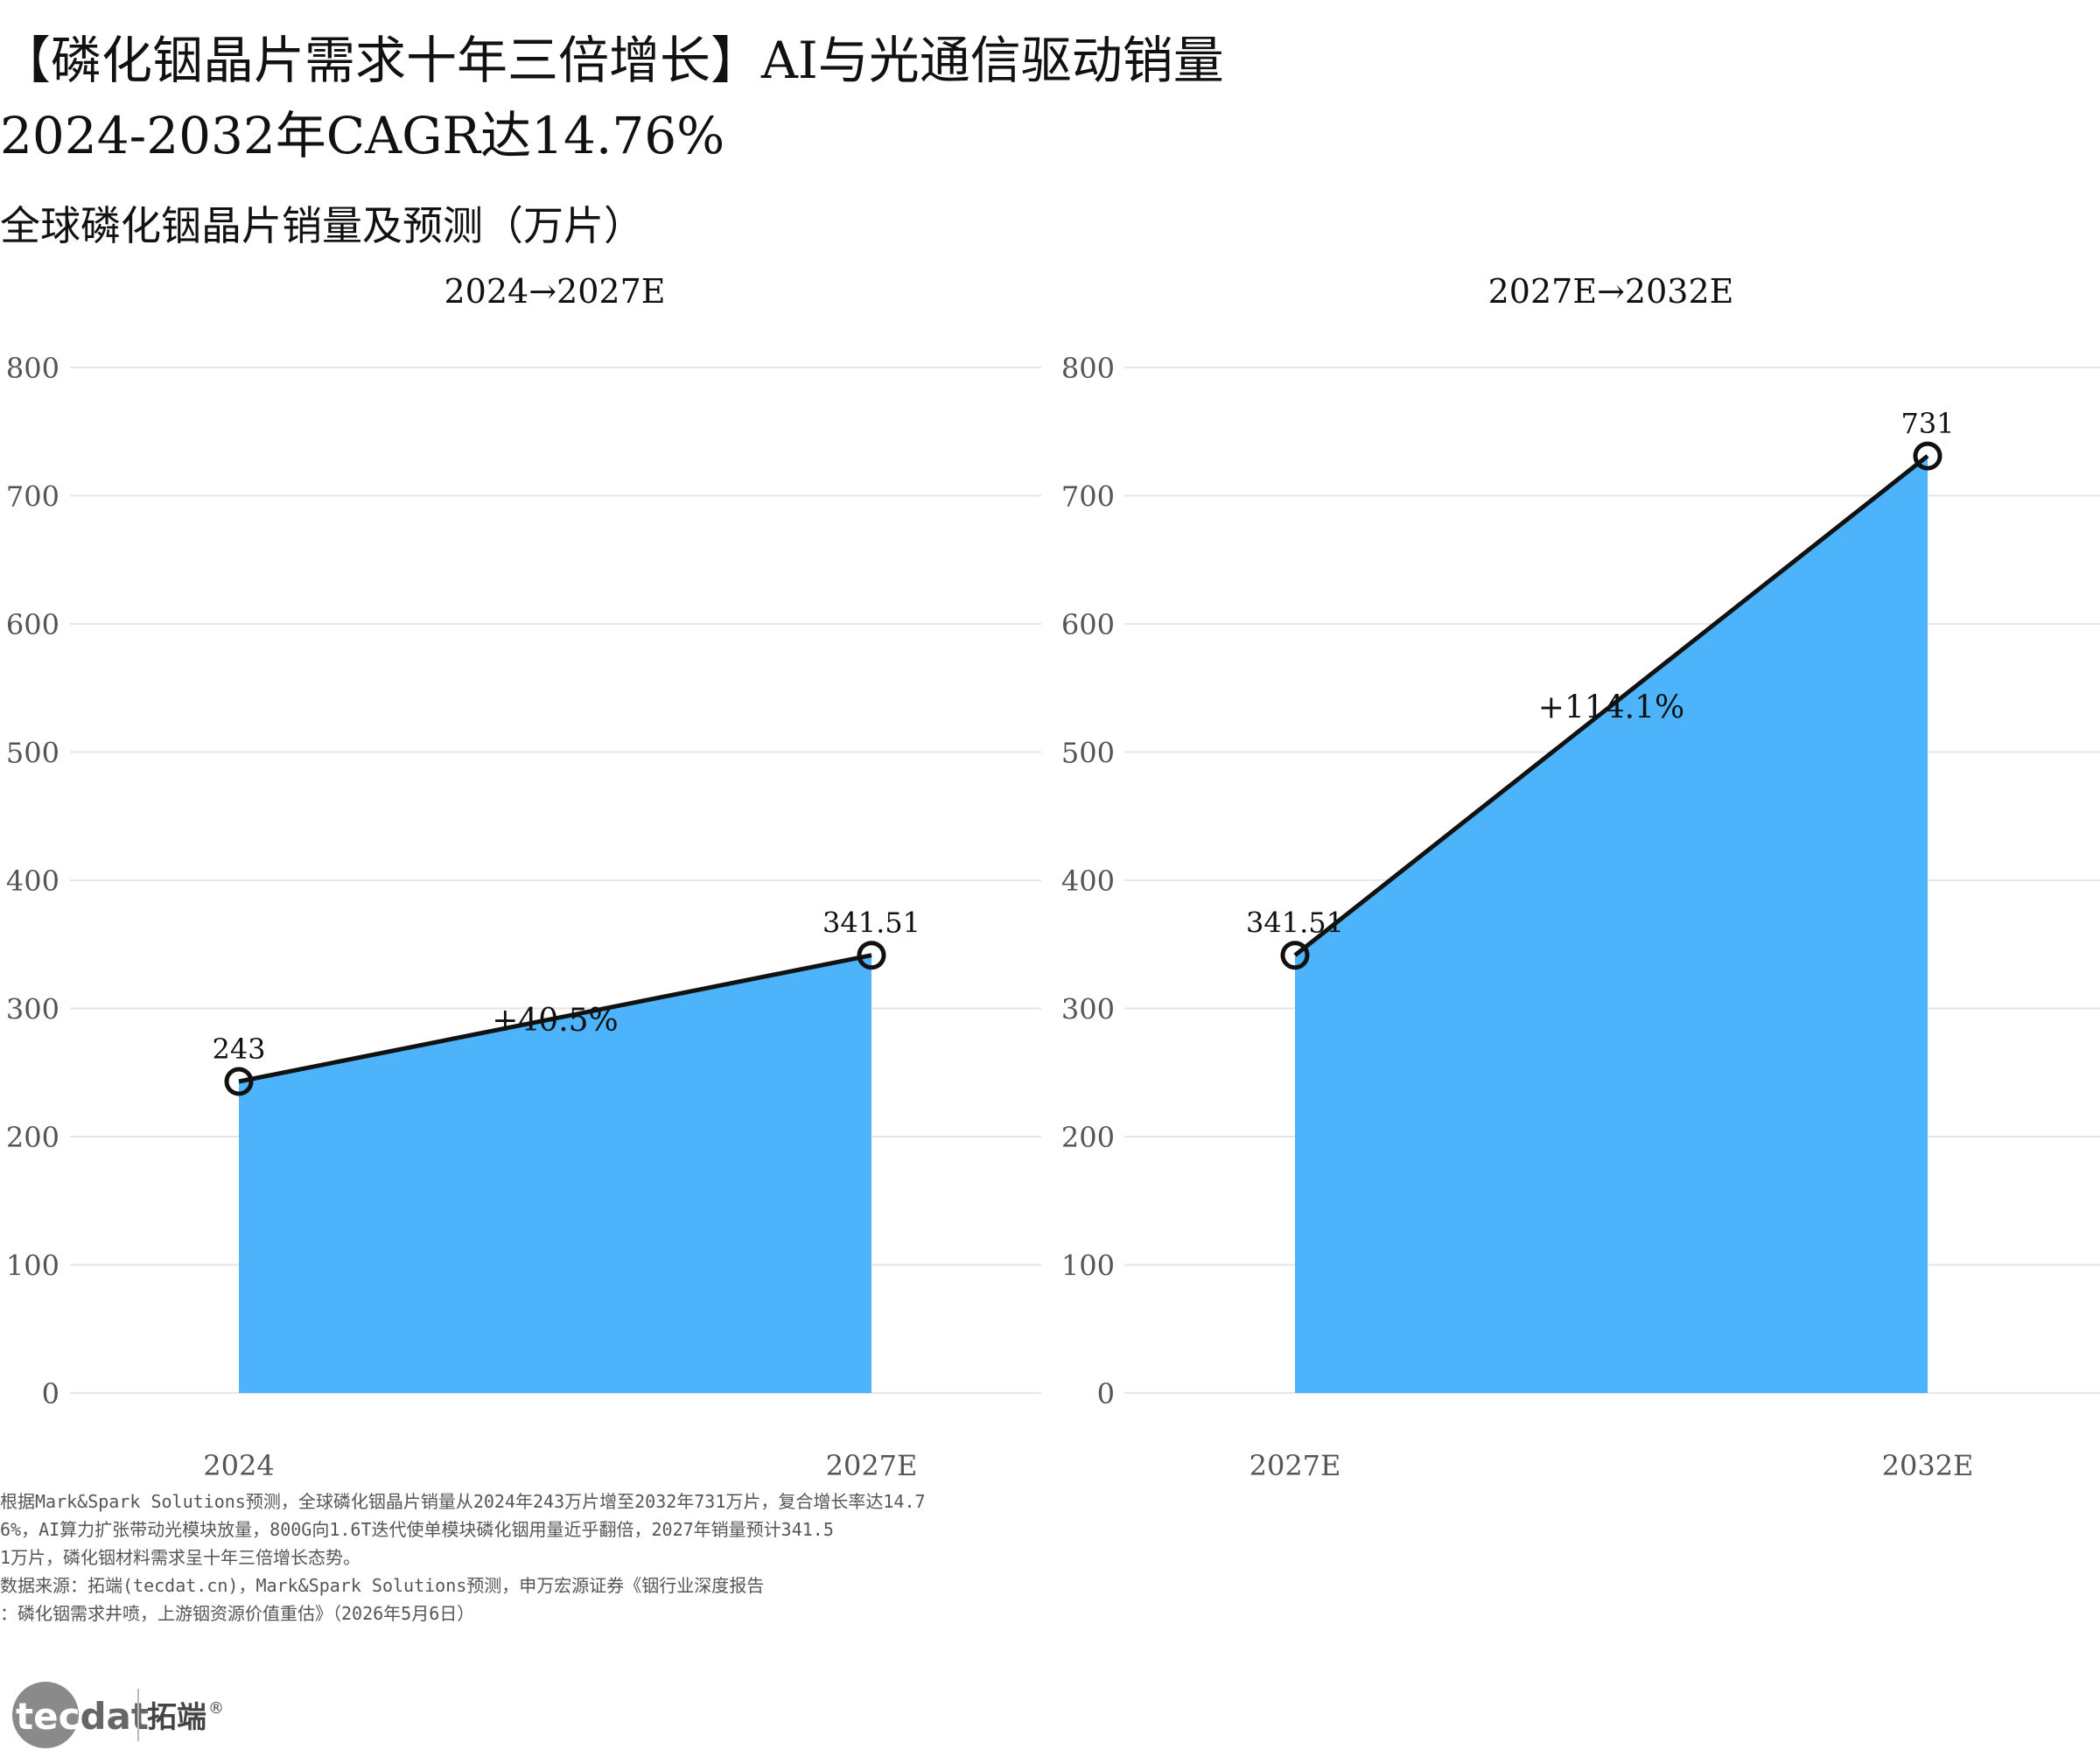 The image size is (2100, 1750). What do you see at coordinates (45, 1715) in the screenshot?
I see `logo-circle-icon` at bounding box center [45, 1715].